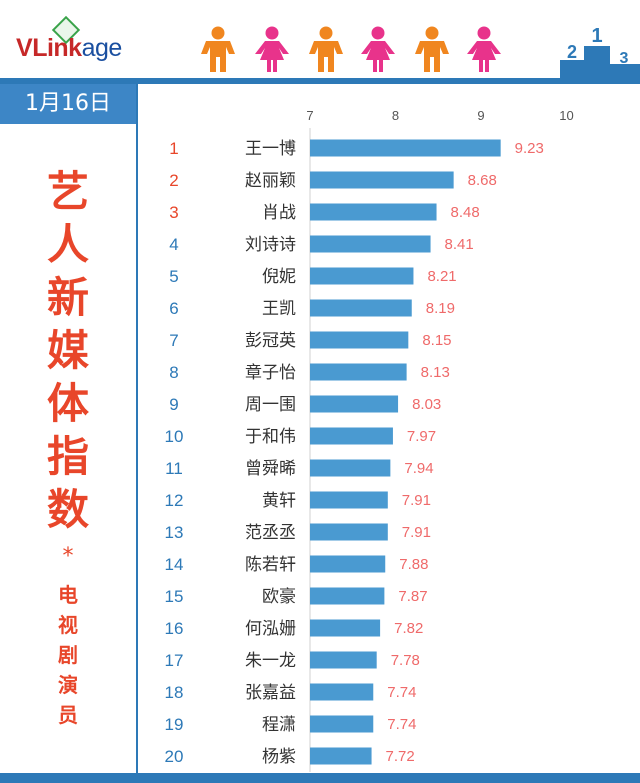 This screenshot has height=783, width=640. I want to click on artist-name: 于和伟, so click(270, 437).